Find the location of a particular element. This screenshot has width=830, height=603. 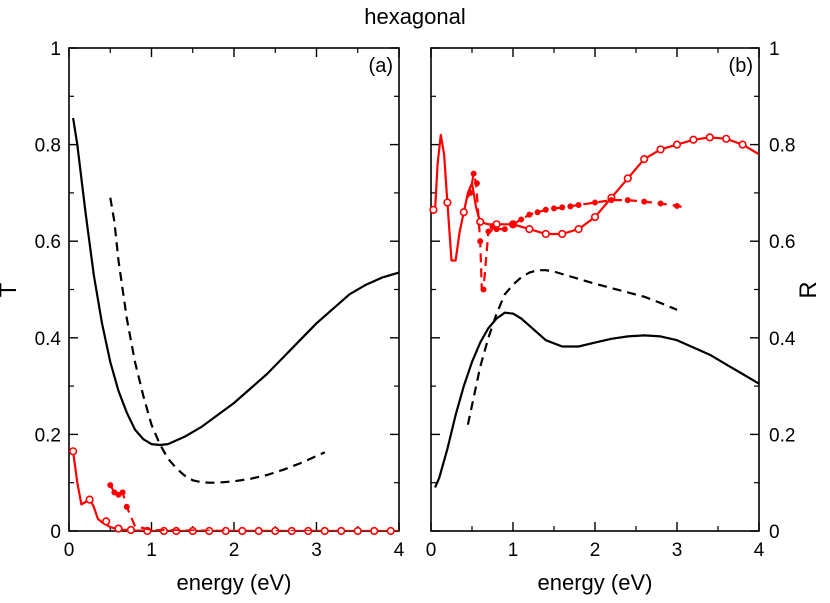

panel-a-red-dashed-dots-line is located at coordinates (213, 507).